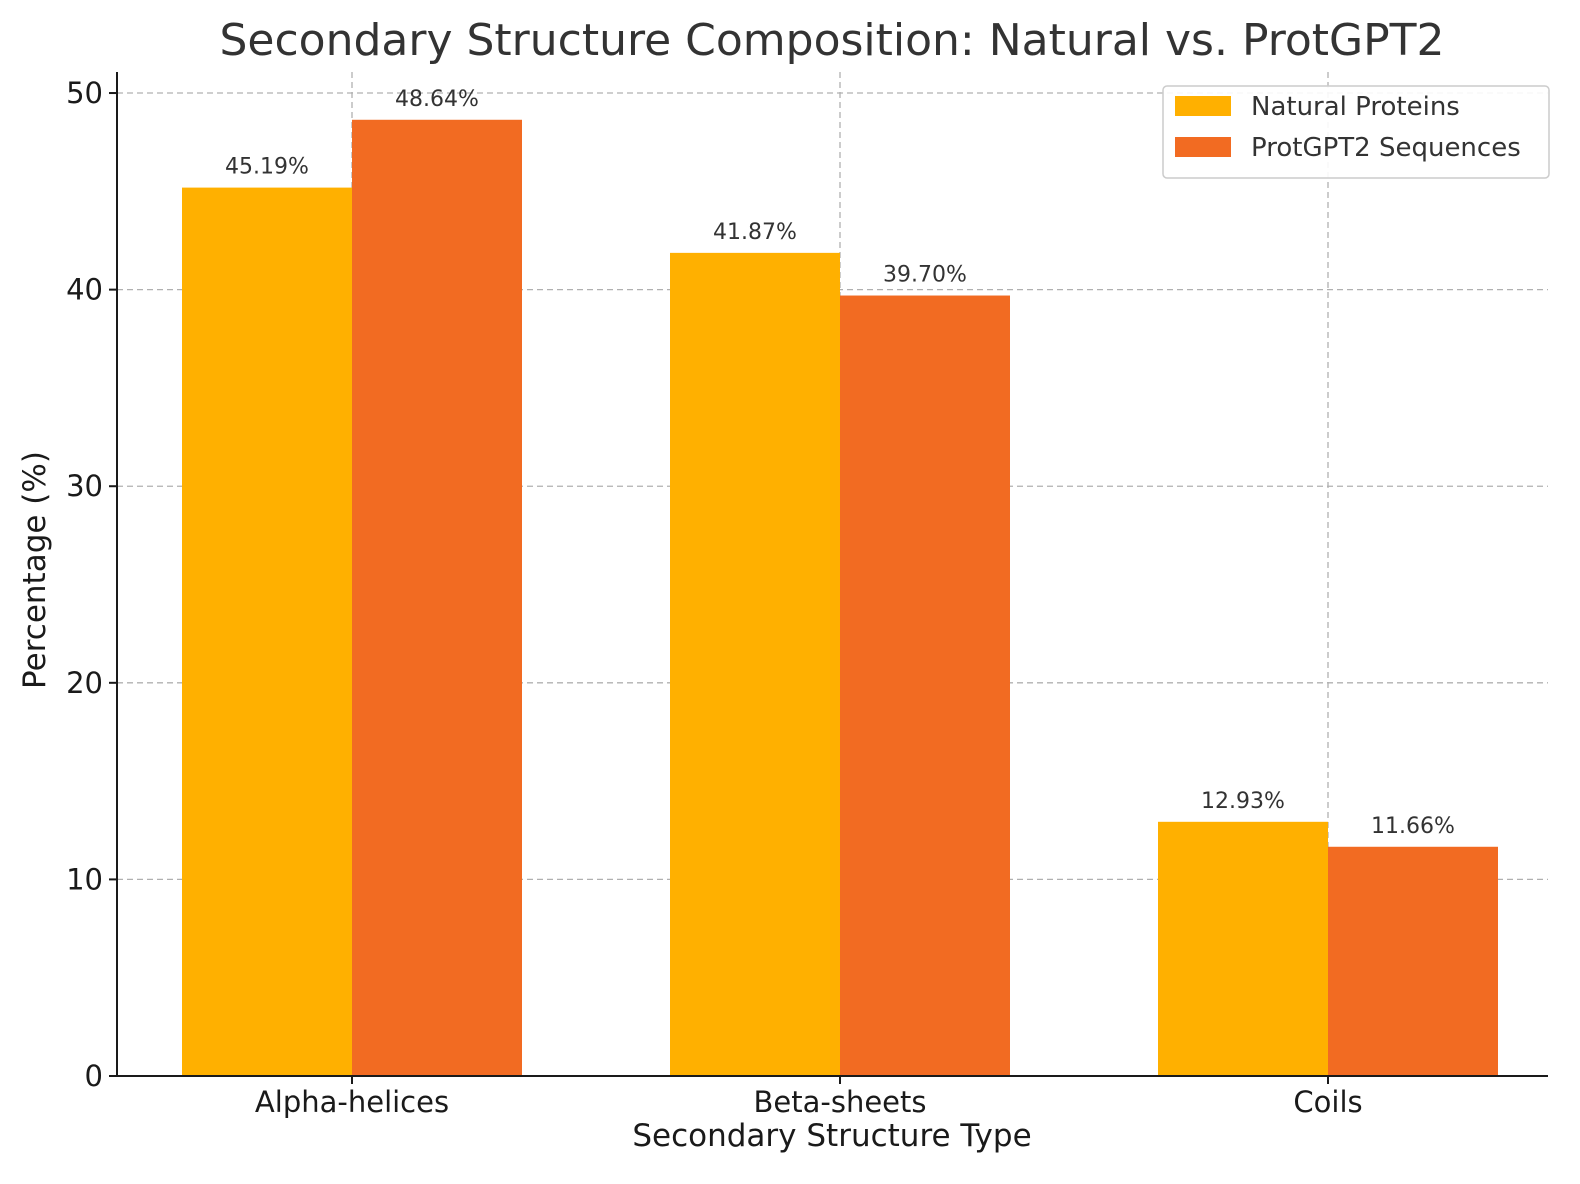 This screenshot has height=1184, width=1580. Describe the element at coordinates (831, 1136) in the screenshot. I see `x-axis-label: Secondary Structure Type` at that location.